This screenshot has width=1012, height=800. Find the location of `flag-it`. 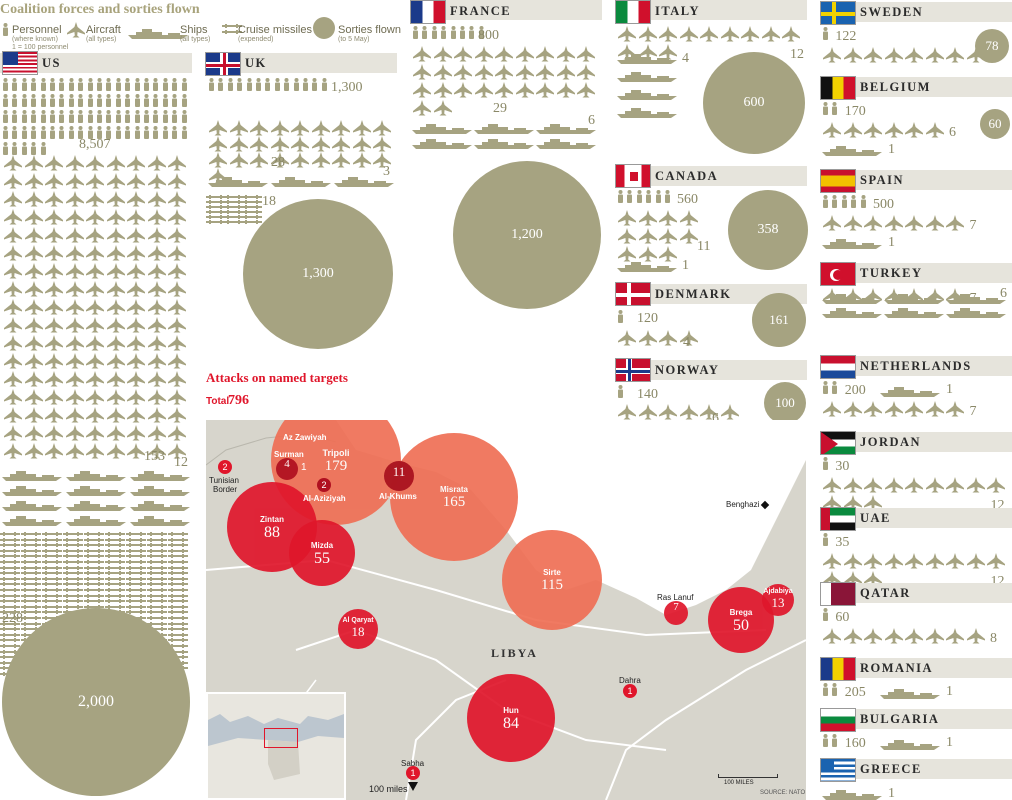

flag-it is located at coordinates (633, 12).